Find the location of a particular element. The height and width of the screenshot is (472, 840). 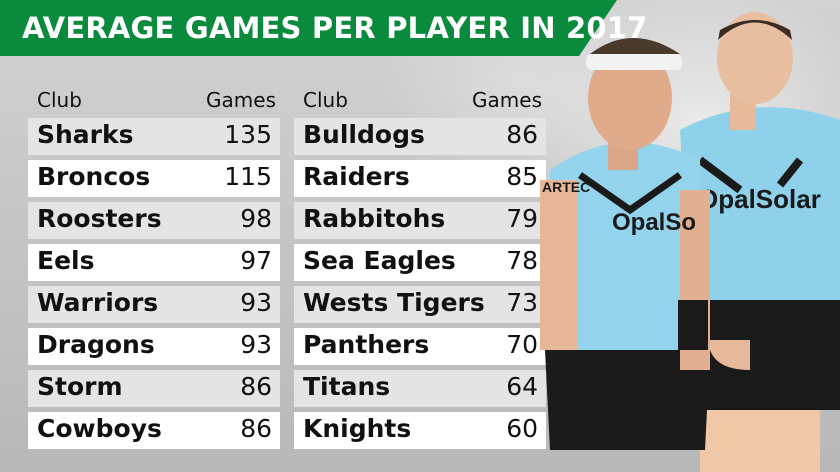

games-value: 73 is located at coordinates (522, 302).